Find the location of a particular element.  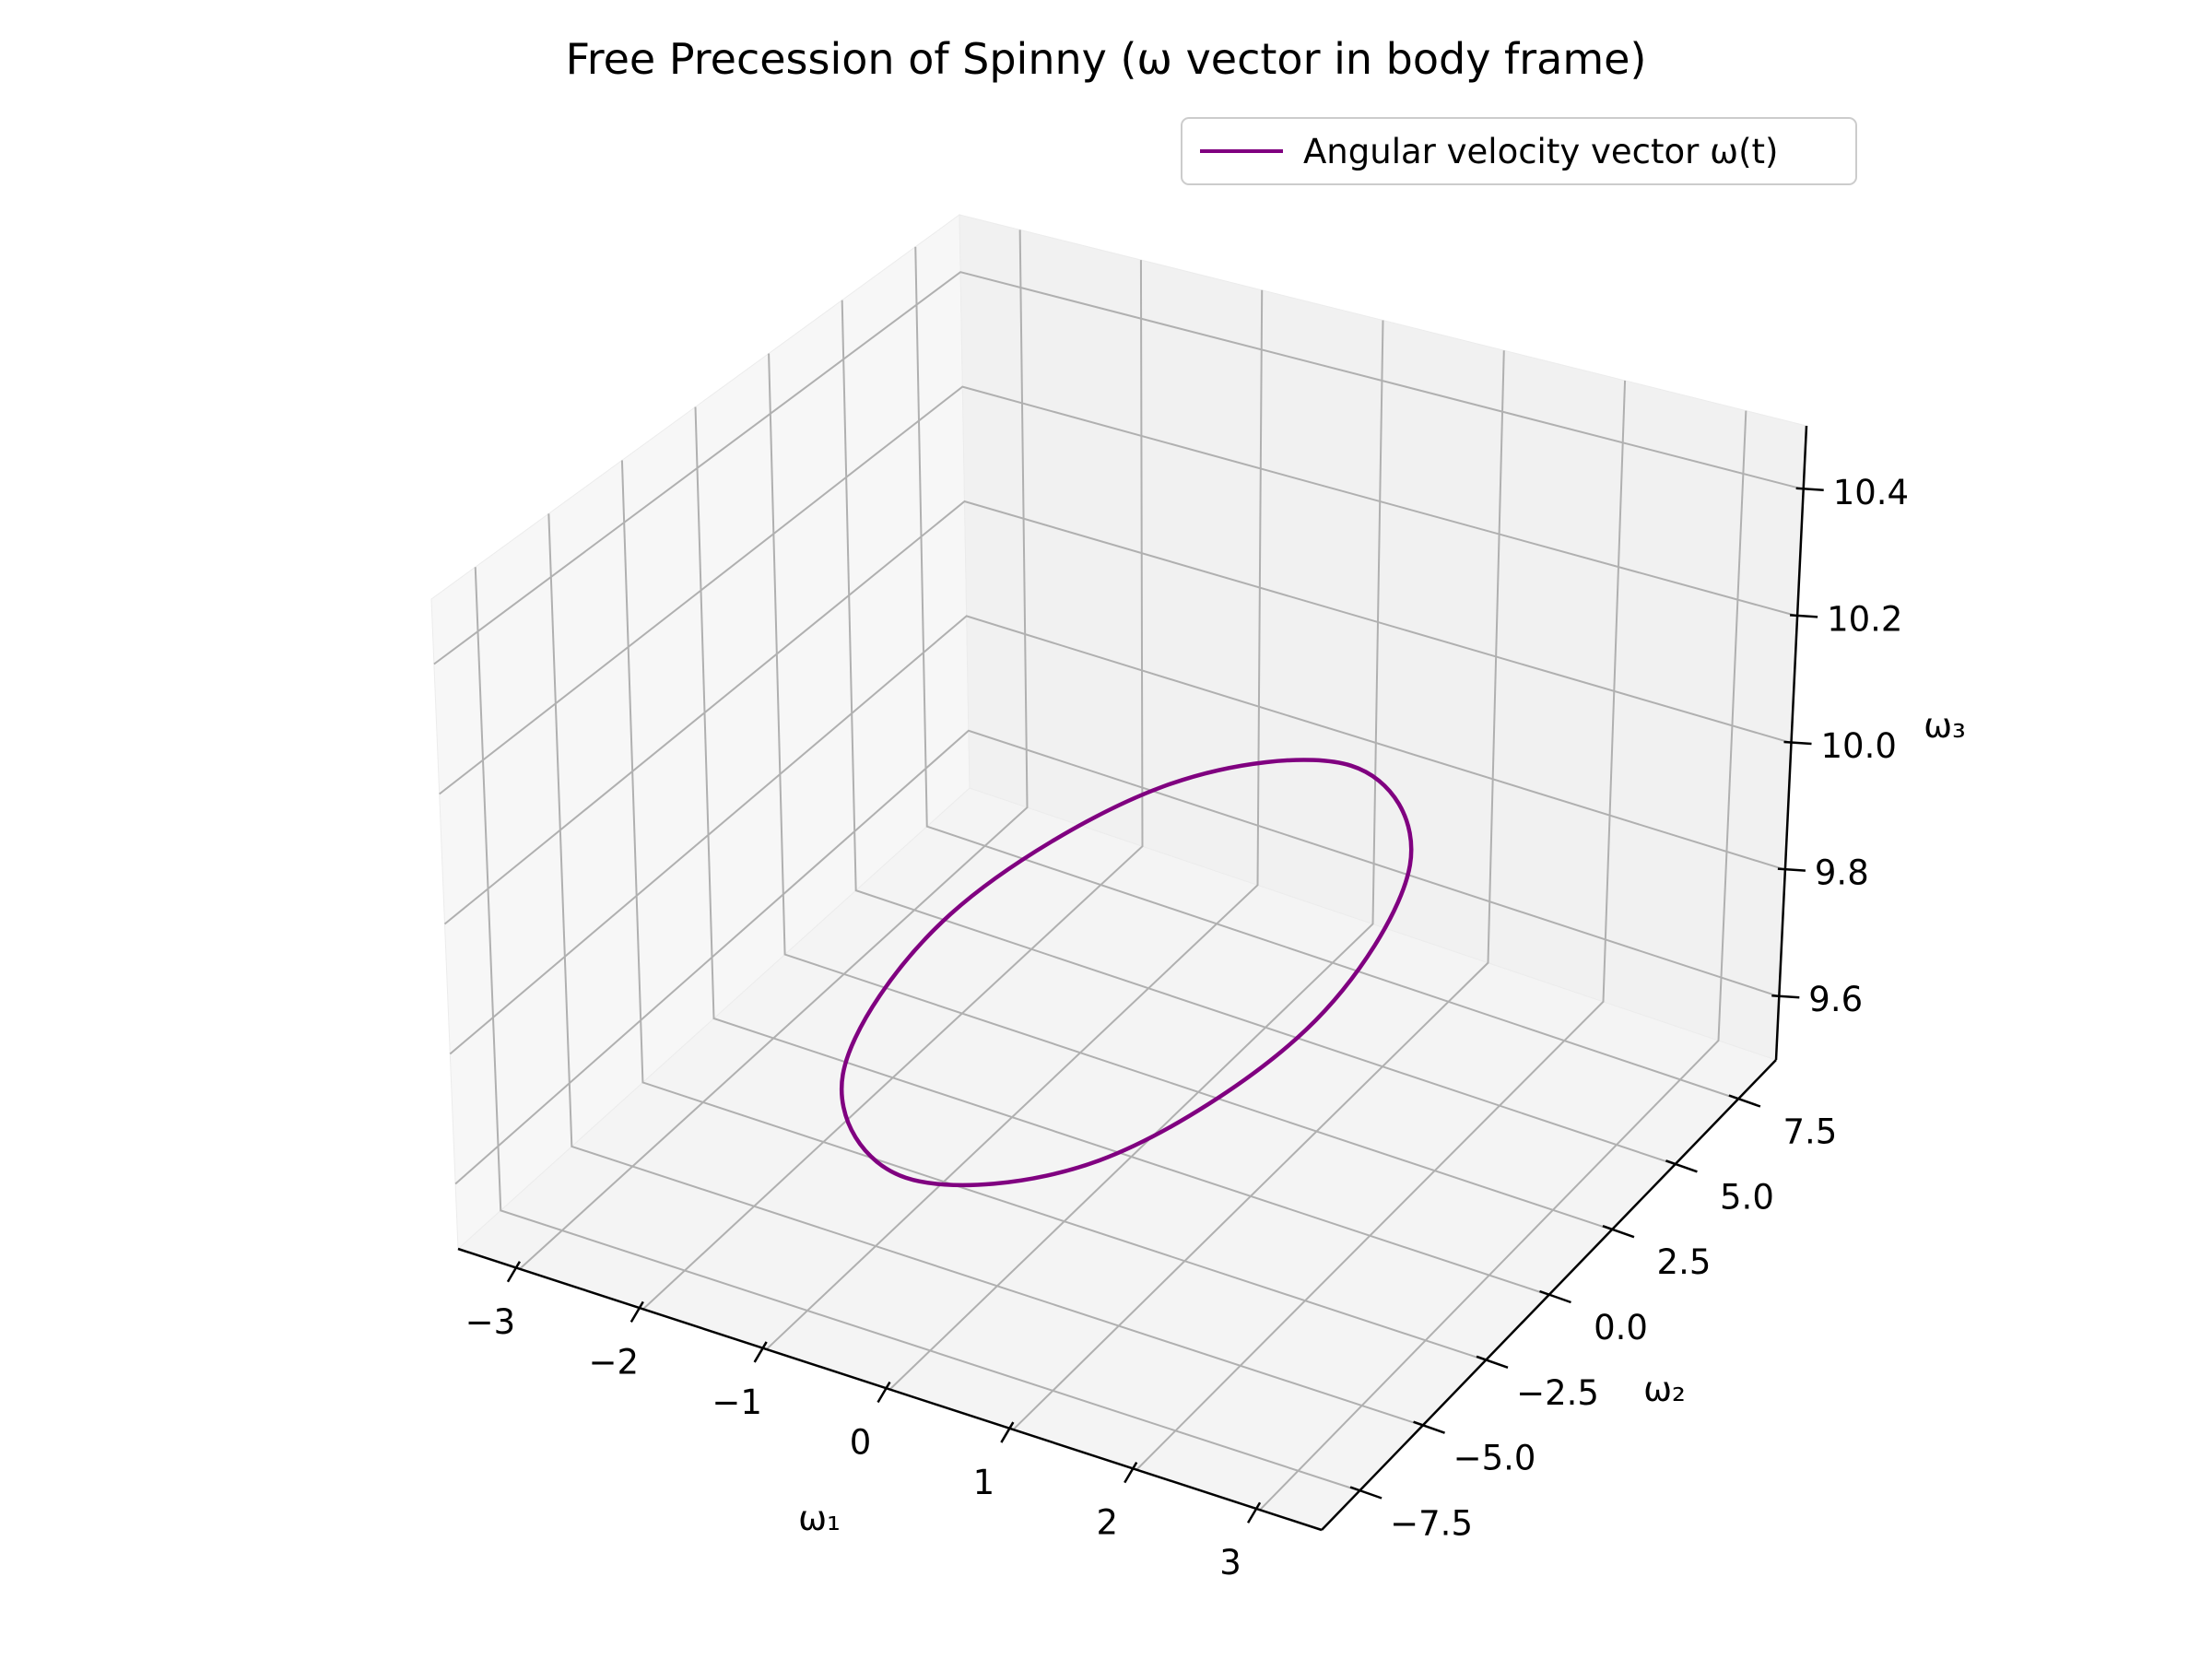

z-tick-label: 9.8 is located at coordinates (1842, 873).